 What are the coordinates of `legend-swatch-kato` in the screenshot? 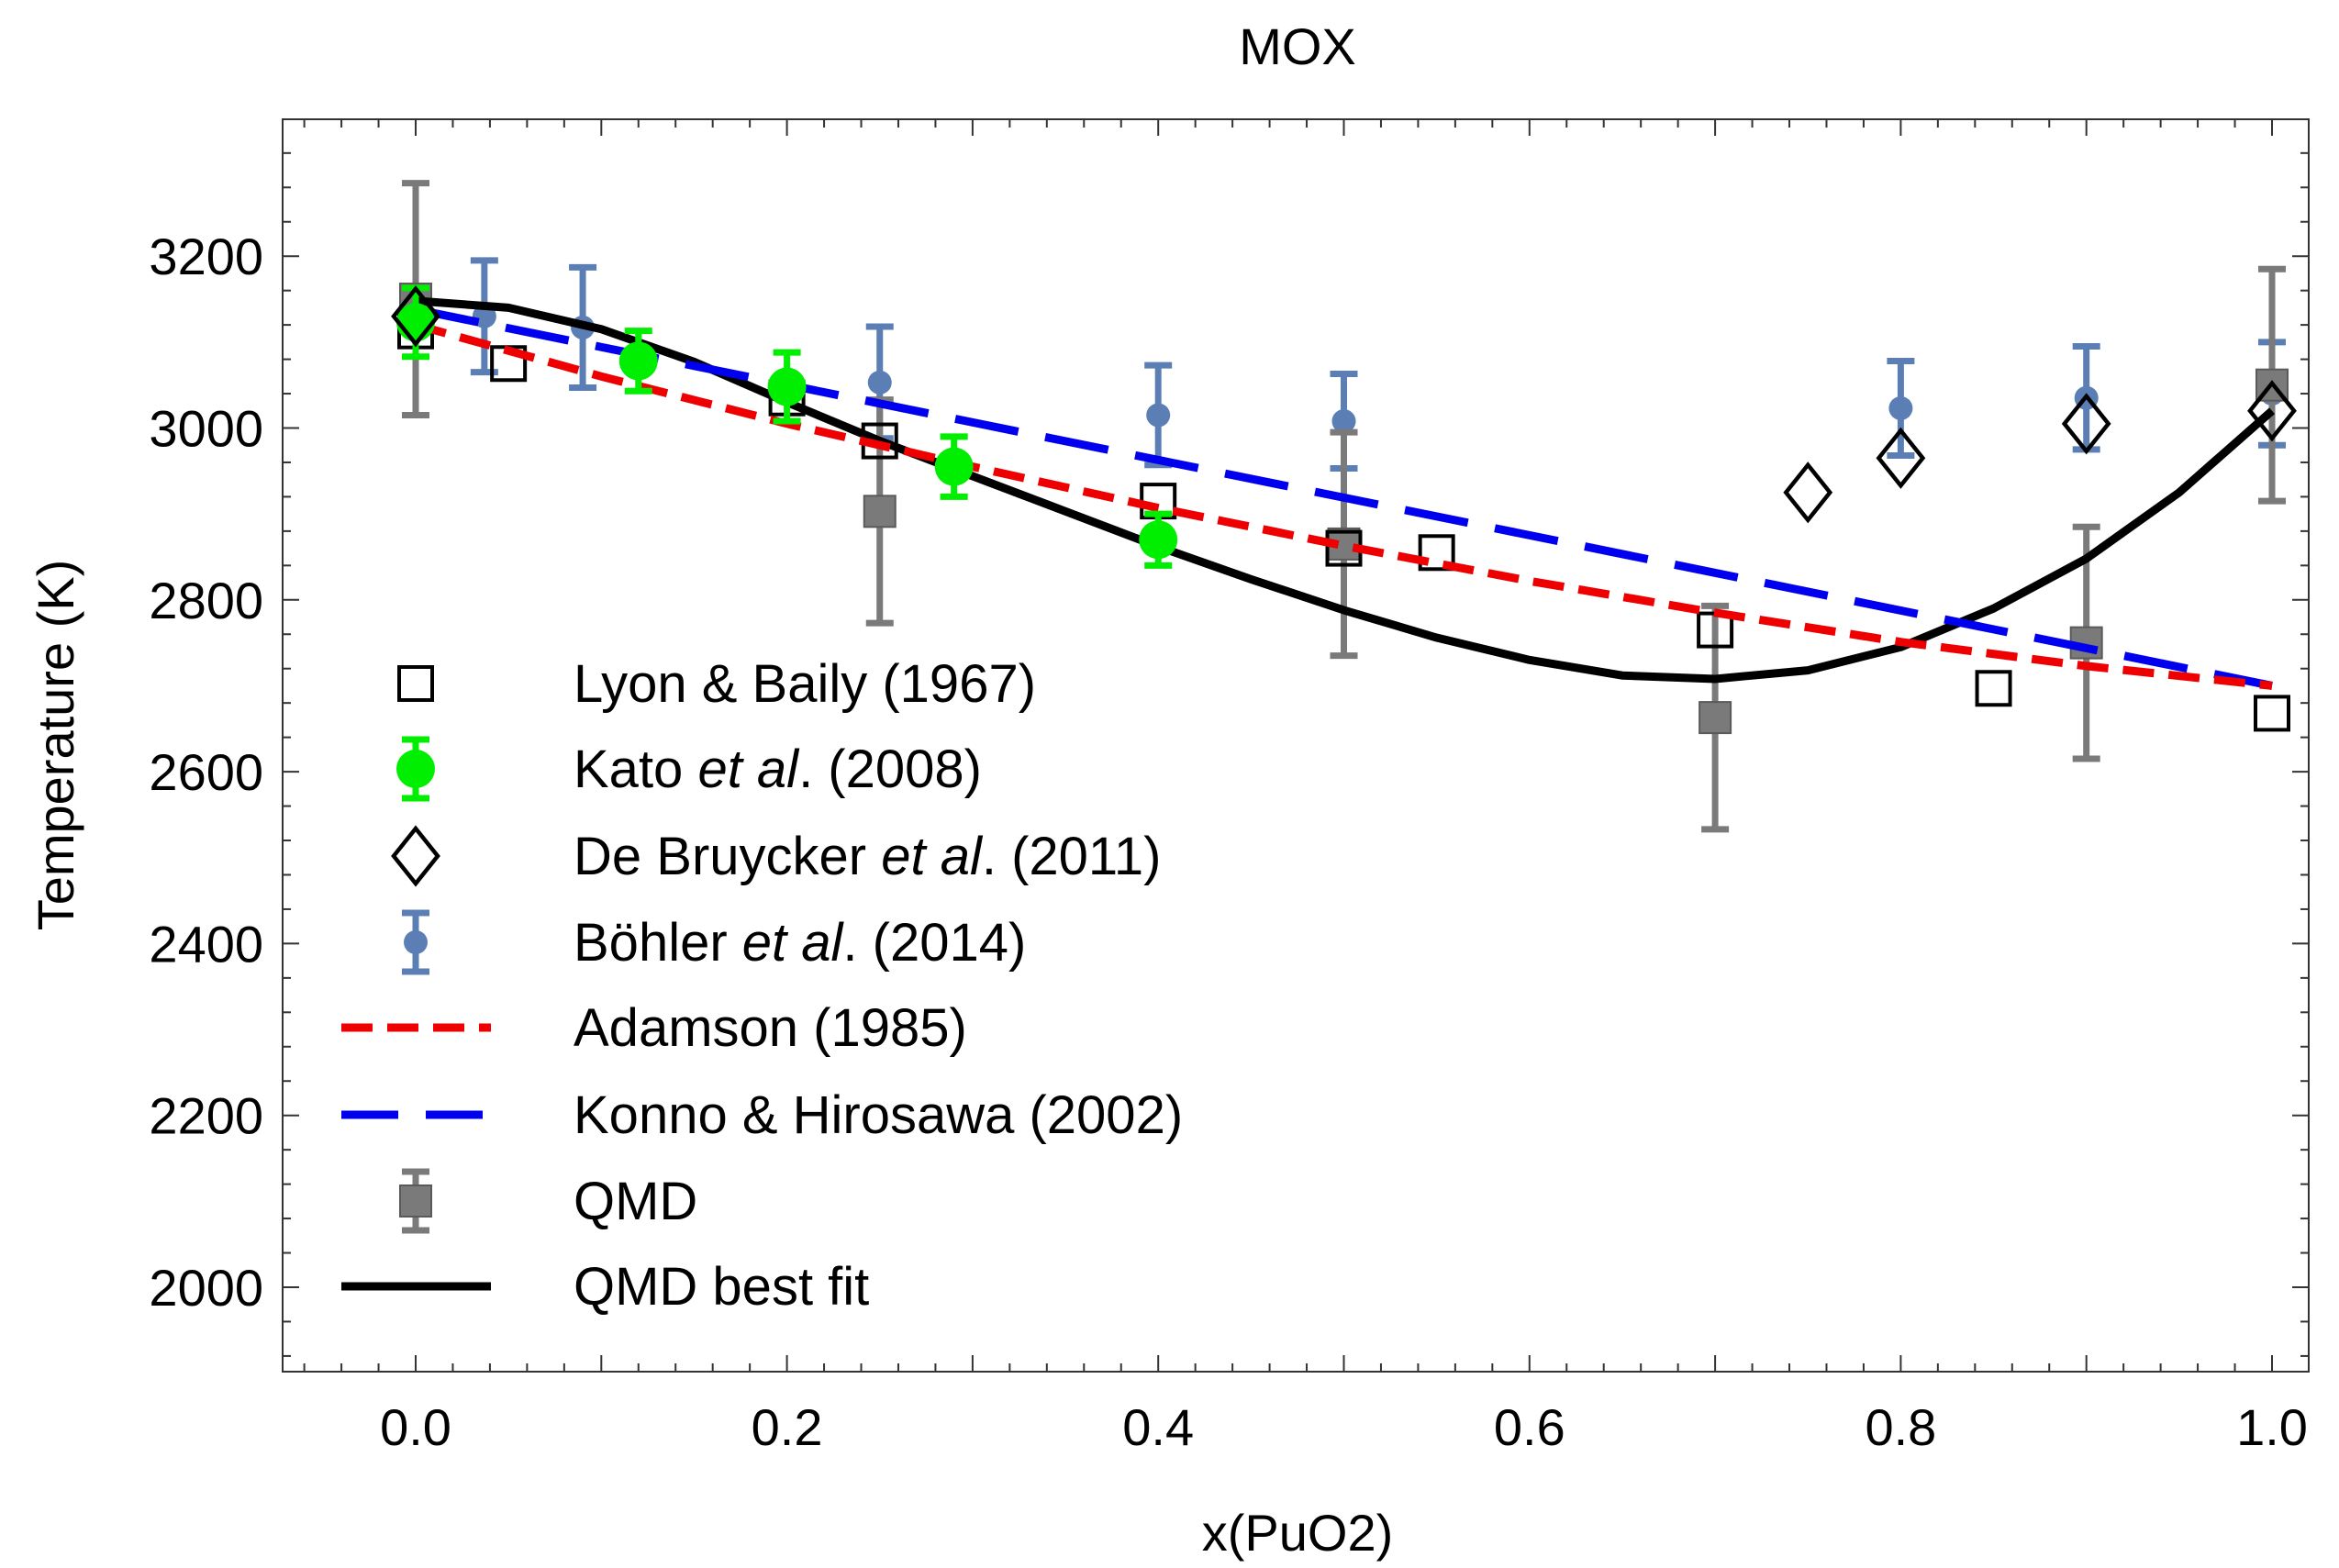 It's located at (415, 769).